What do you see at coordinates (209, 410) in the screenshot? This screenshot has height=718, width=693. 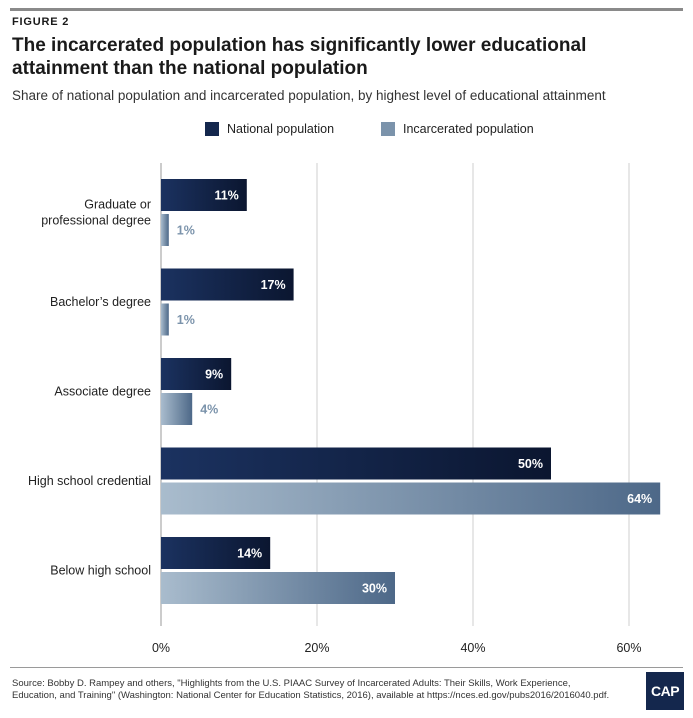 I see `data-label: 4%` at bounding box center [209, 410].